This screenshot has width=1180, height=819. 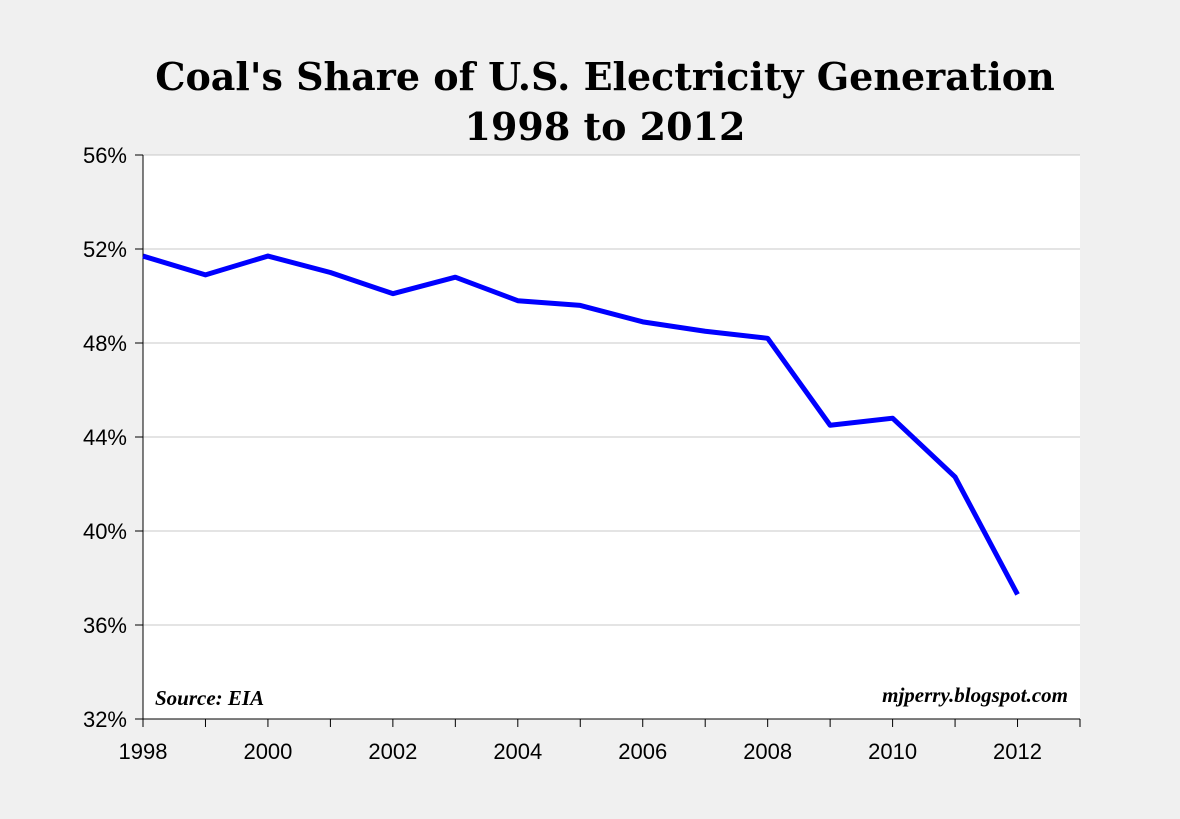 What do you see at coordinates (605, 126) in the screenshot?
I see `subtitle-line: 1998 to 2012` at bounding box center [605, 126].